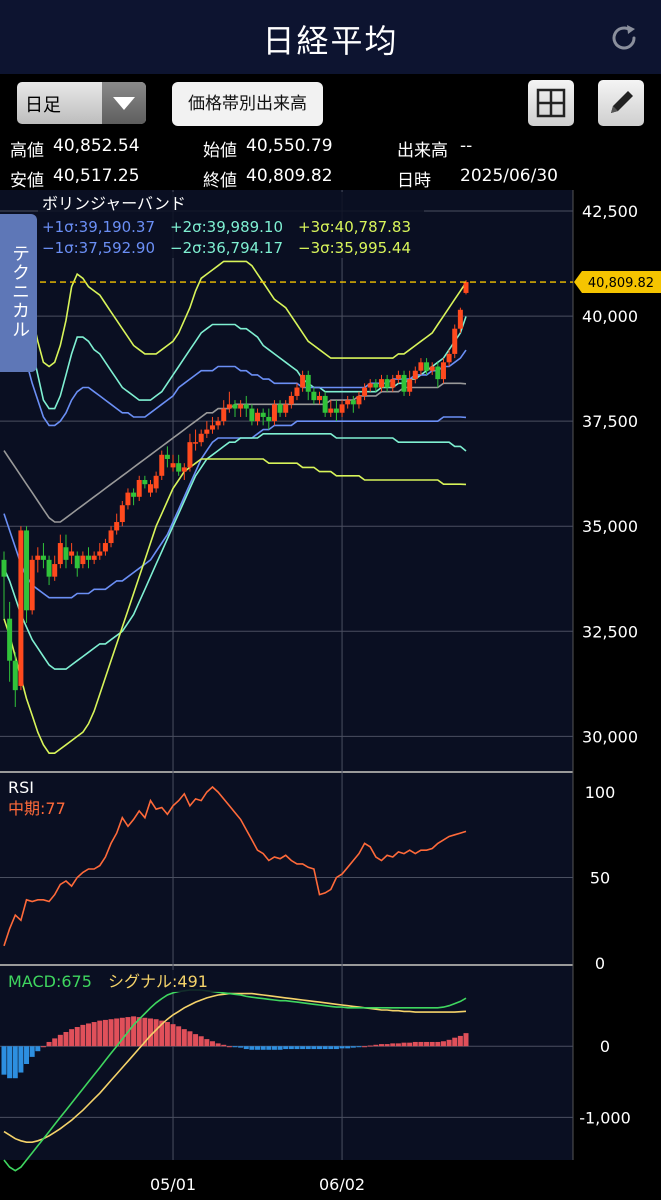 The image size is (661, 1200). Describe the element at coordinates (414, 181) in the screenshot. I see `date-label: 日時` at that location.